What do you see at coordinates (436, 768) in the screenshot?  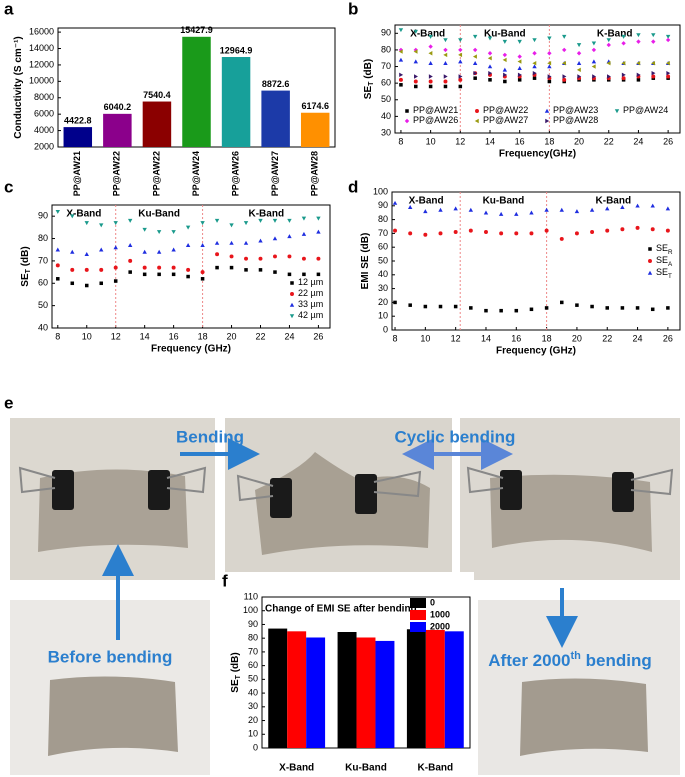 I see `x-tick-label: K-Band` at bounding box center [436, 768].